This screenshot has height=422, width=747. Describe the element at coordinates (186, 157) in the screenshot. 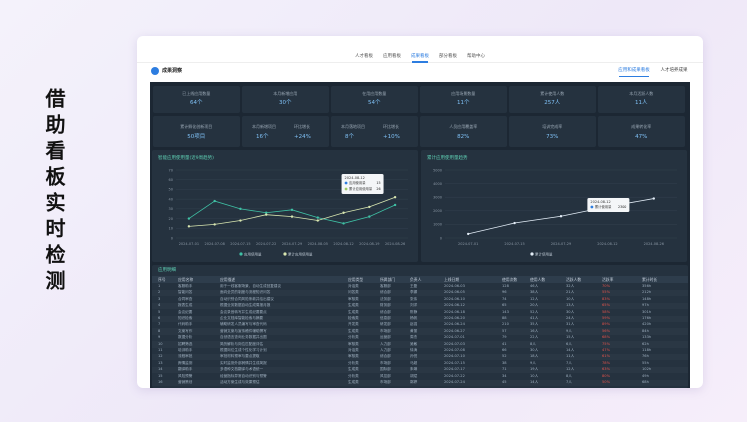

I see `chart-title: 智能应用使用量(近9周趋势)` at that location.